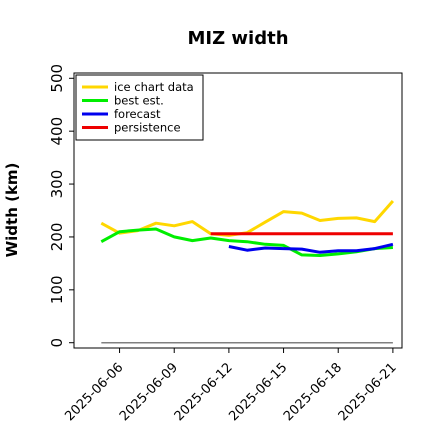 This screenshot has width=440, height=445. Describe the element at coordinates (57, 131) in the screenshot. I see `y-tick-label: 400` at that location.